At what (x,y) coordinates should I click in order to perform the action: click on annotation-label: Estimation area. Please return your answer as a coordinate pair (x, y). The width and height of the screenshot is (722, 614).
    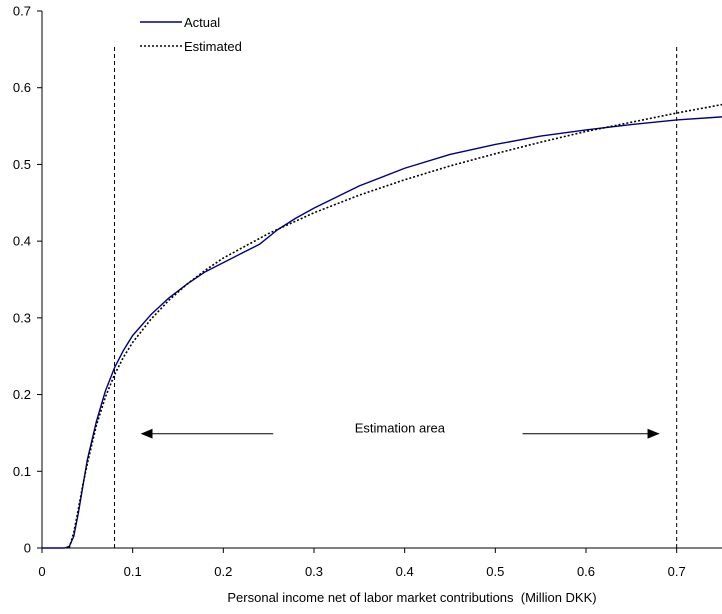
    Looking at the image, I should click on (400, 428).